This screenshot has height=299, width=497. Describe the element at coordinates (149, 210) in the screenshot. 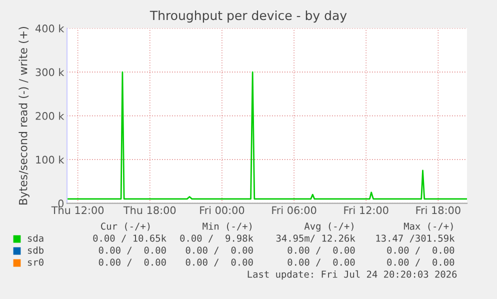

I see `x-tick-label: Thu 18:00` at that location.